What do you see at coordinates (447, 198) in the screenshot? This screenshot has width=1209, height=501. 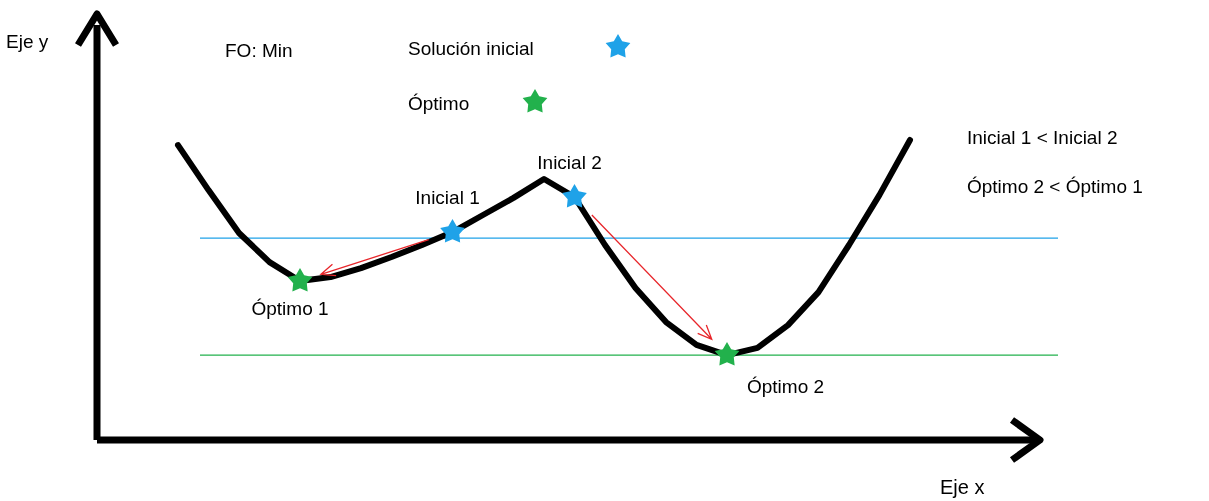 I see `annotation: Inicial 1` at bounding box center [447, 198].